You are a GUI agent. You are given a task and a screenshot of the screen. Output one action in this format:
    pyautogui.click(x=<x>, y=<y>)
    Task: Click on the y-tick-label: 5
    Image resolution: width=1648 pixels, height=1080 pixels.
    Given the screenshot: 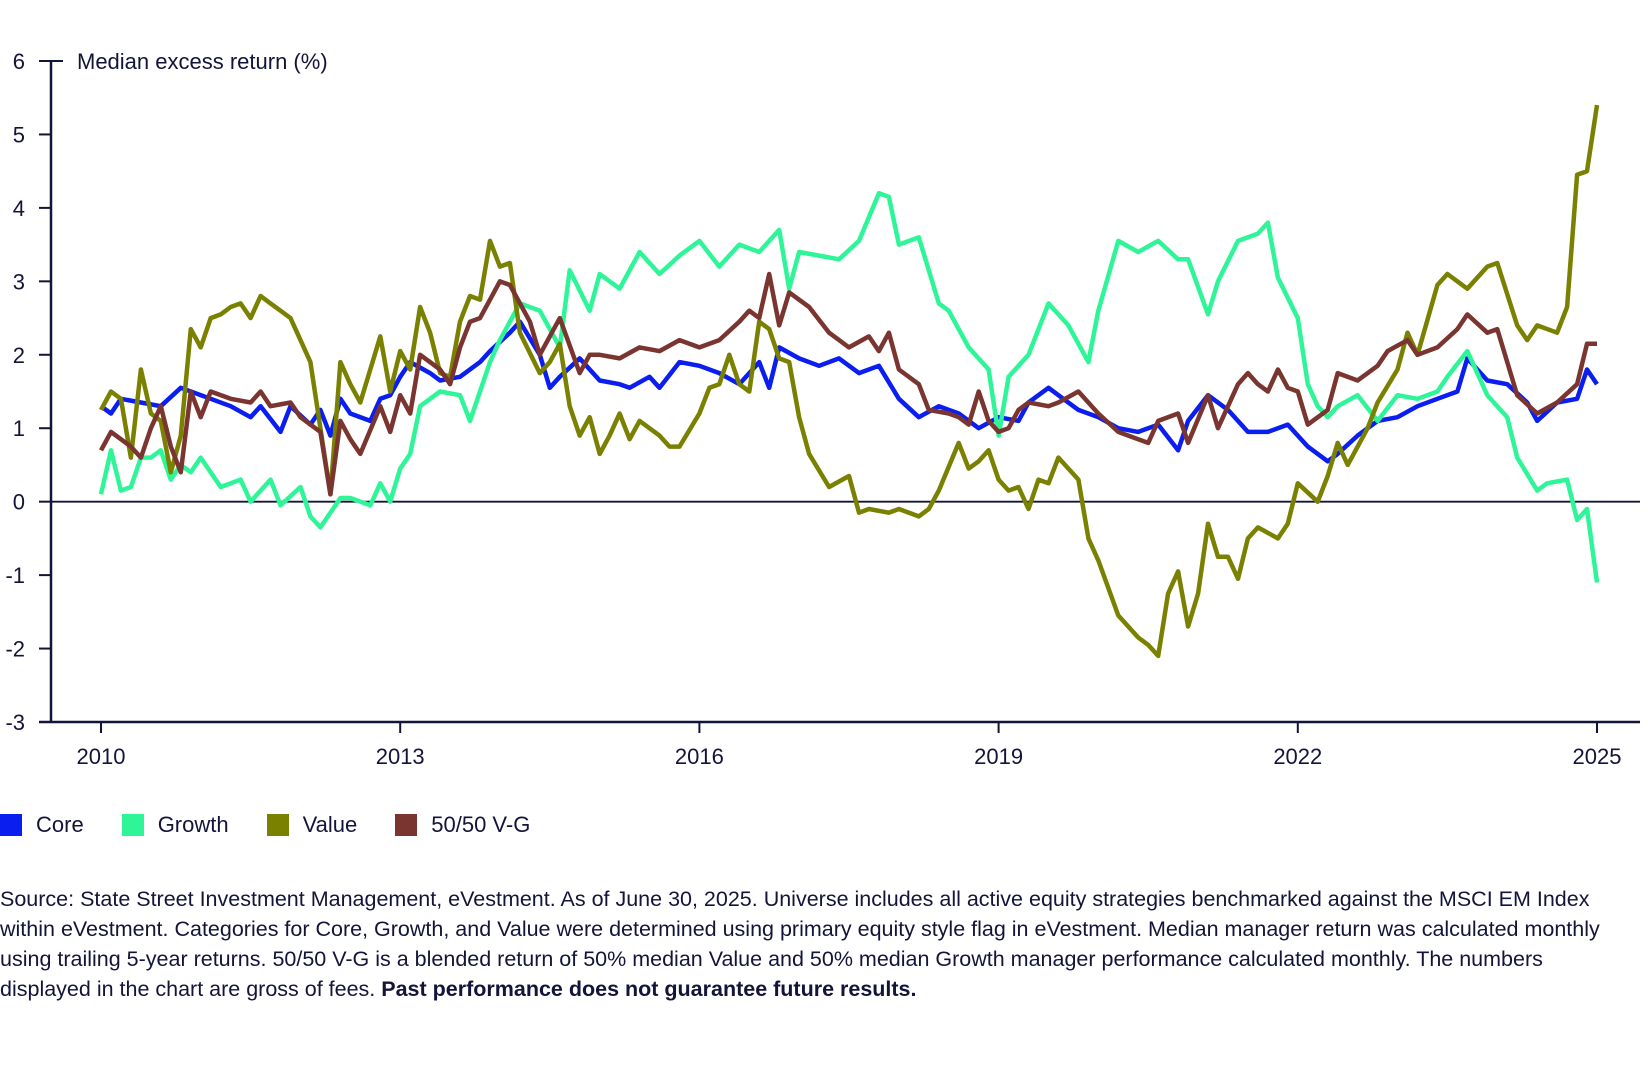 What is the action you would take?
    pyautogui.click(x=19, y=134)
    